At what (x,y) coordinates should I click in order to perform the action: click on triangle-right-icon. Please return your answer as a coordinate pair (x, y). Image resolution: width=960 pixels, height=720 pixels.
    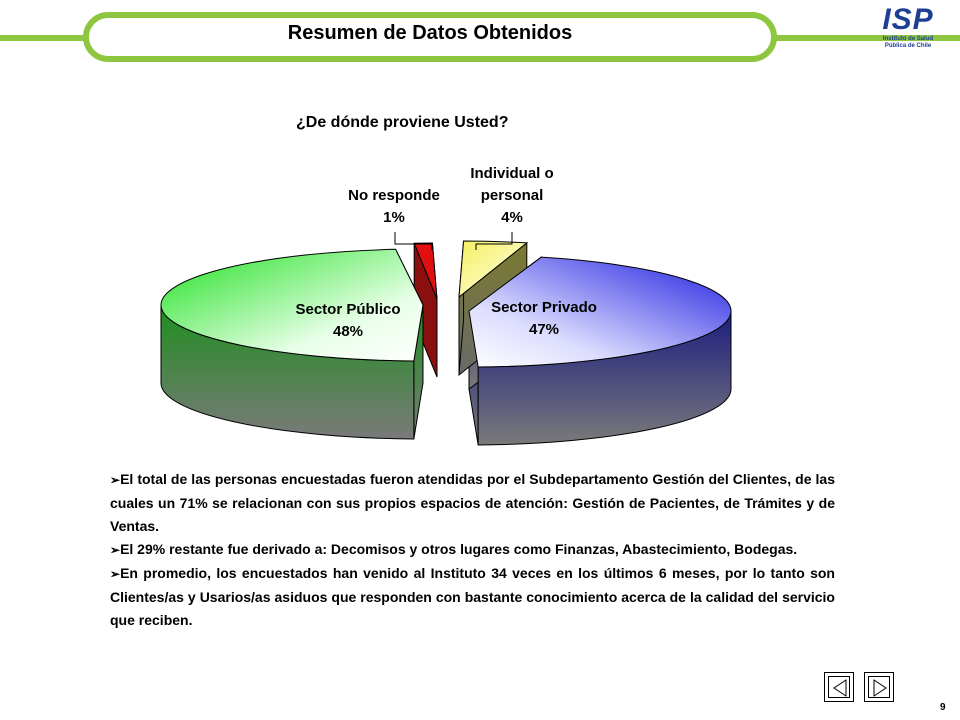
    Looking at the image, I should click on (880, 688).